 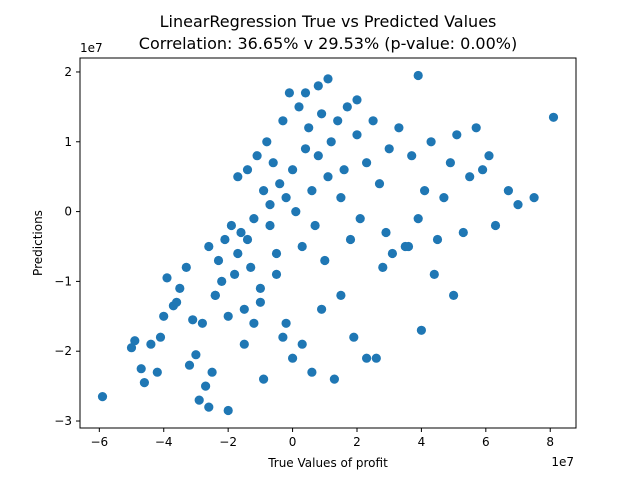 I want to click on x-axis-label: True Values of profit, so click(x=327, y=463).